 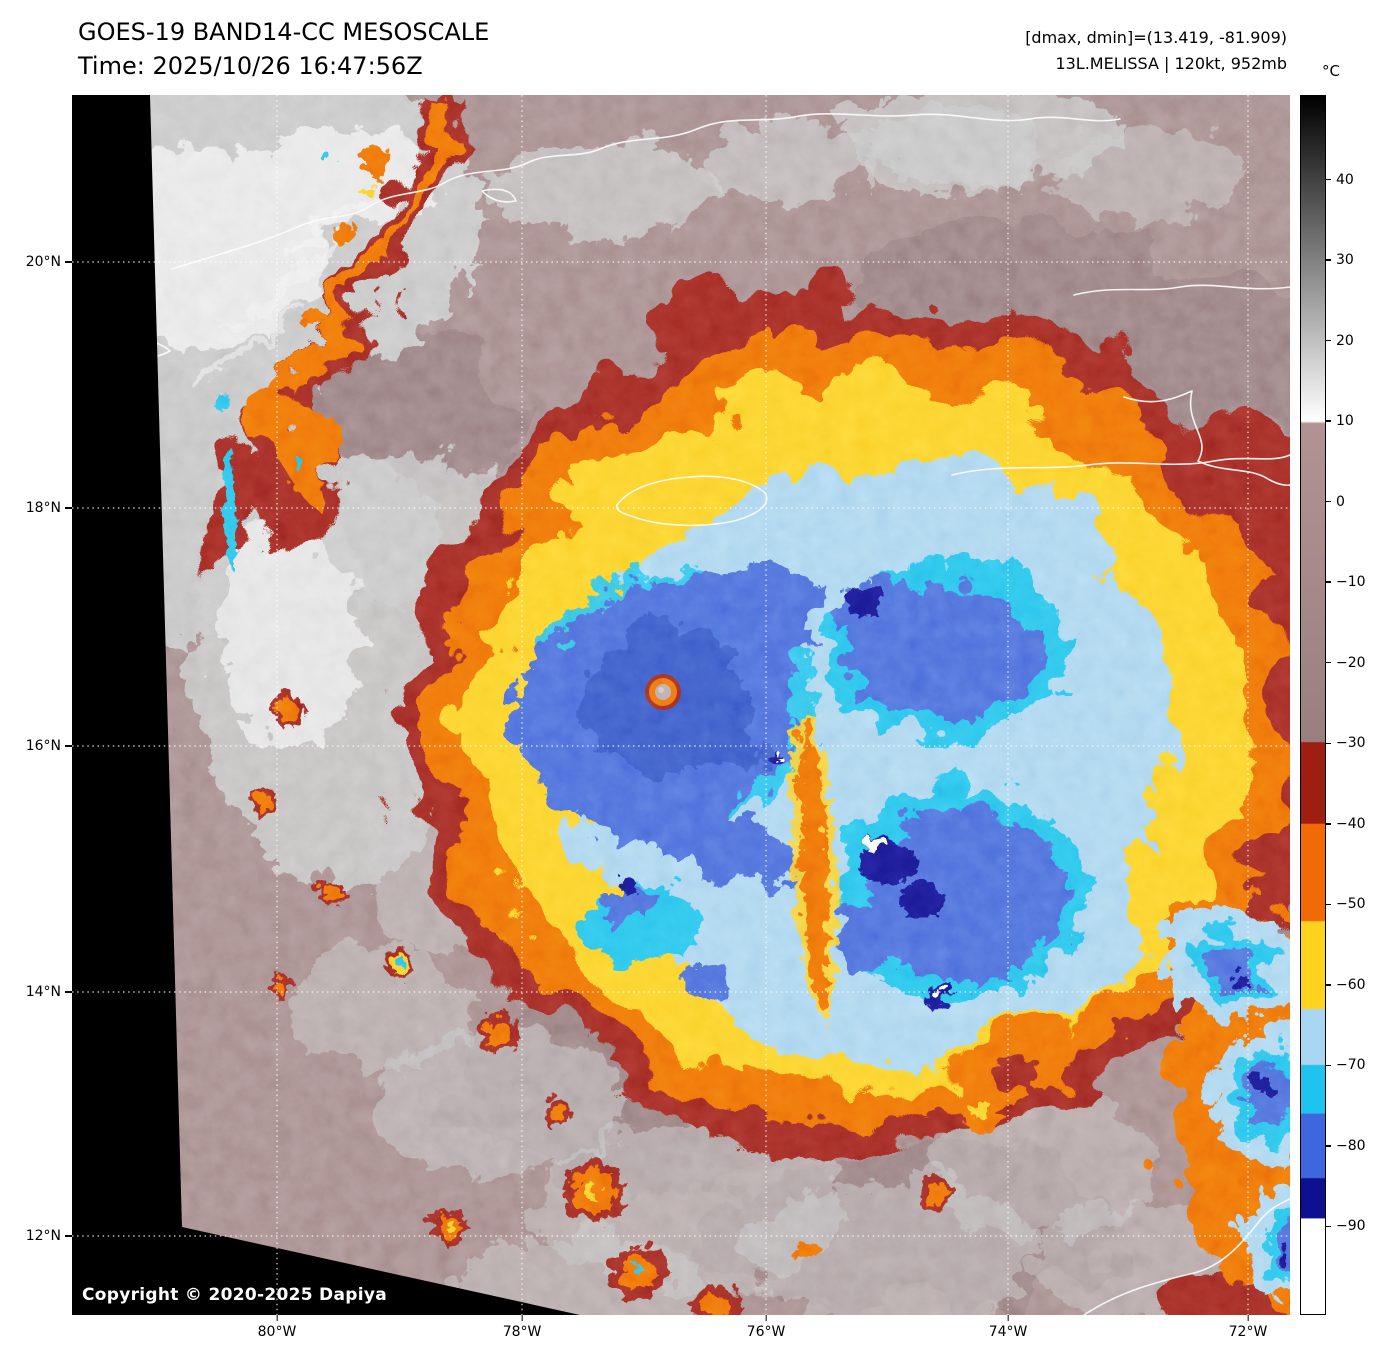 I want to click on colorbar-tick-label: −90, so click(x=1351, y=1226).